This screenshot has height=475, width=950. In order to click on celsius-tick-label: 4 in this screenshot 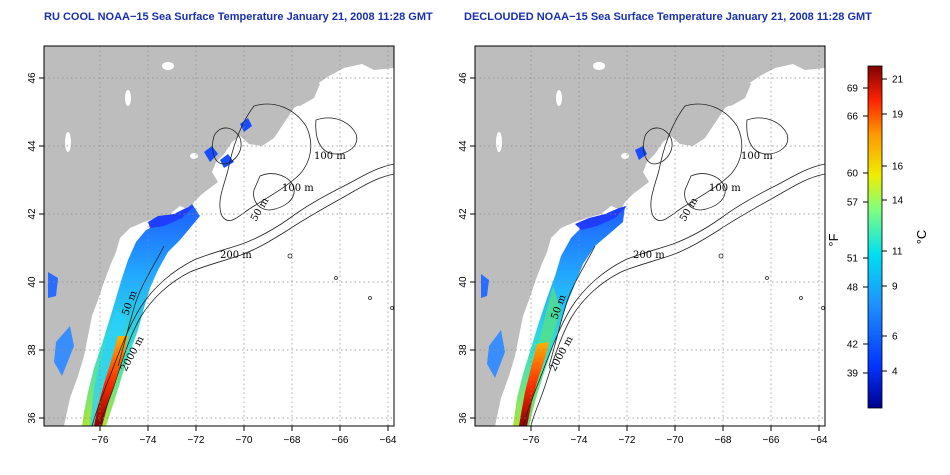, I will do `click(895, 372)`.